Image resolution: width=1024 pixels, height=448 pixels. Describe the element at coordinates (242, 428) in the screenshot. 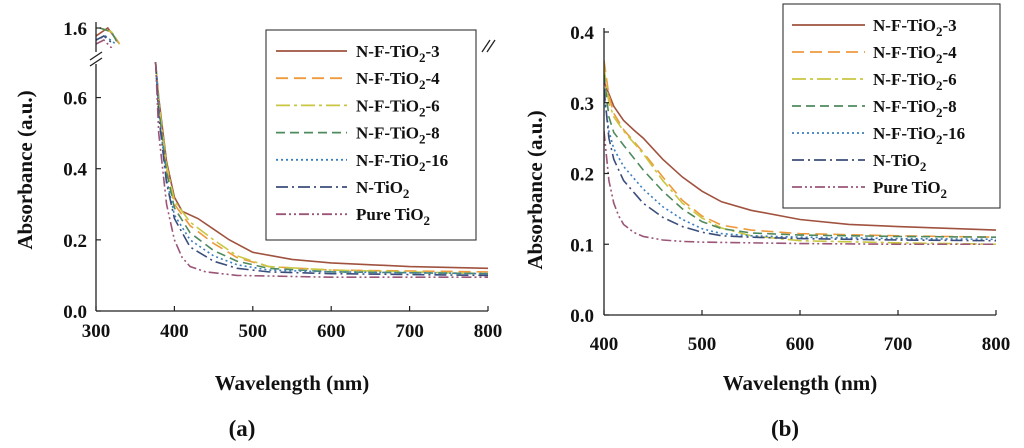

I see `panel-label: (a)` at that location.